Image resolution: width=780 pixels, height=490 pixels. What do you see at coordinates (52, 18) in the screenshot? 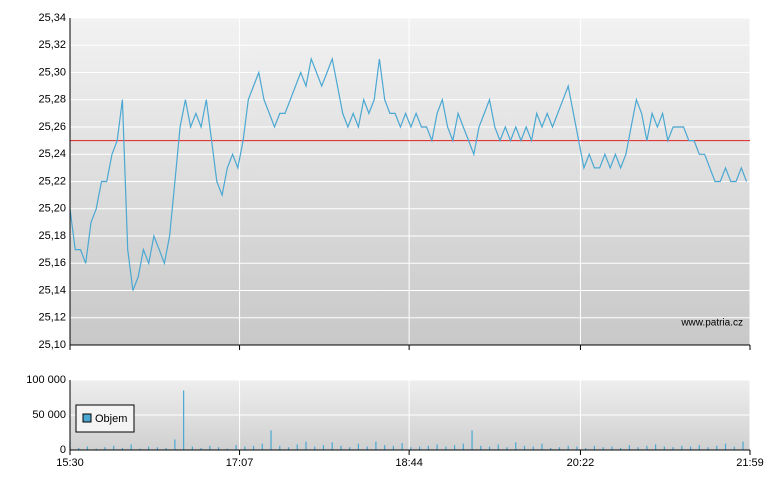
I see `y-tick-label: 25,34` at bounding box center [52, 18].